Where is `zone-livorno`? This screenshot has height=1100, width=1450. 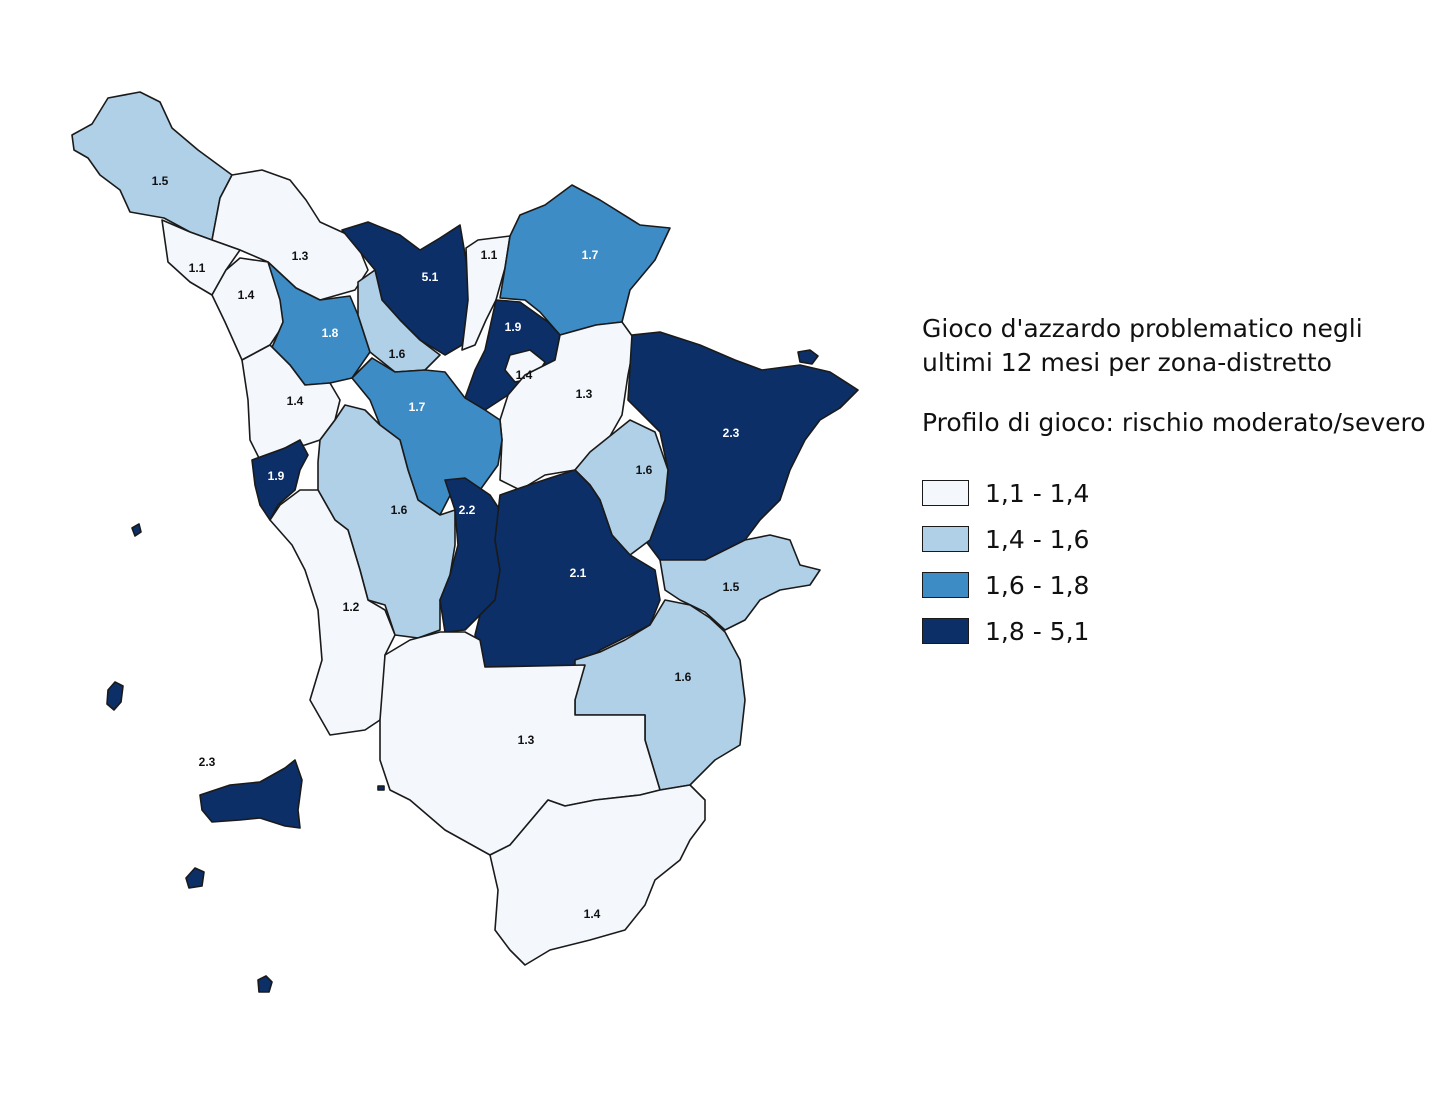 zone-livorno is located at coordinates (280, 480).